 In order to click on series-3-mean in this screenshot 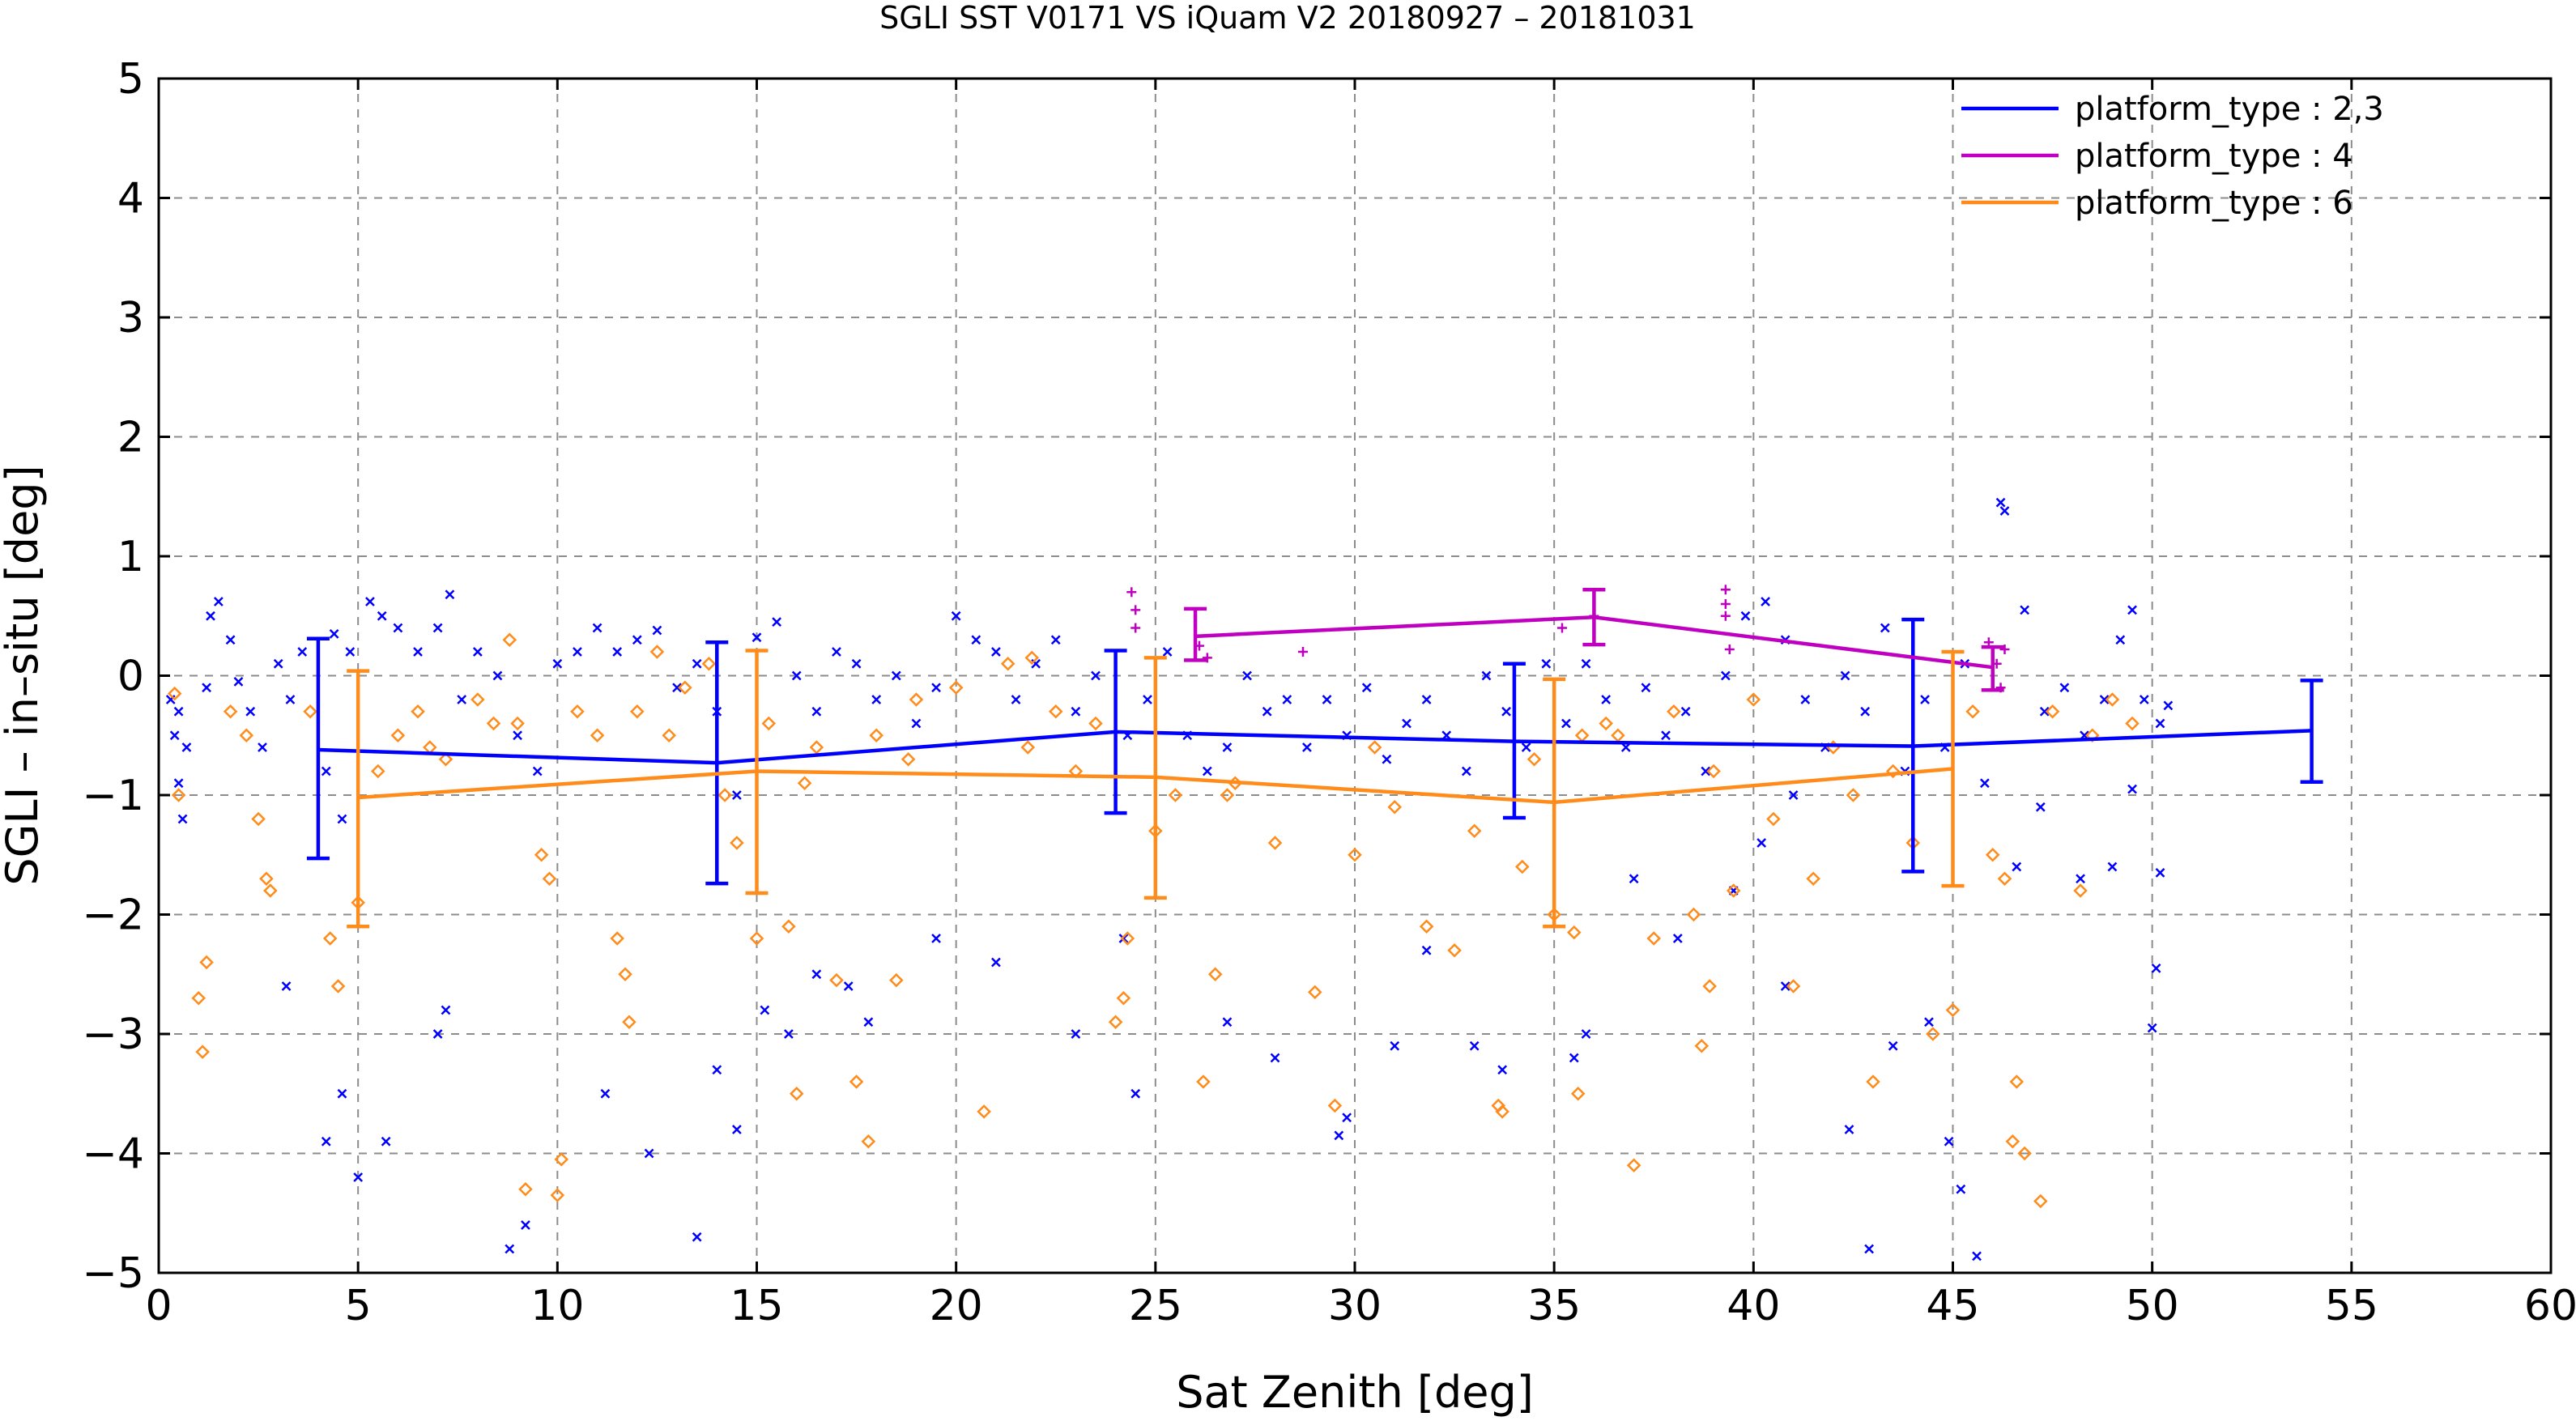, I will do `click(1156, 789)`.